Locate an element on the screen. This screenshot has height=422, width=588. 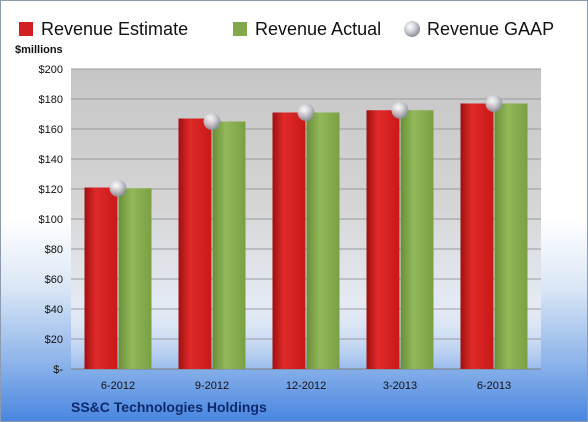
y-tick-label: $180 is located at coordinates (51, 100).